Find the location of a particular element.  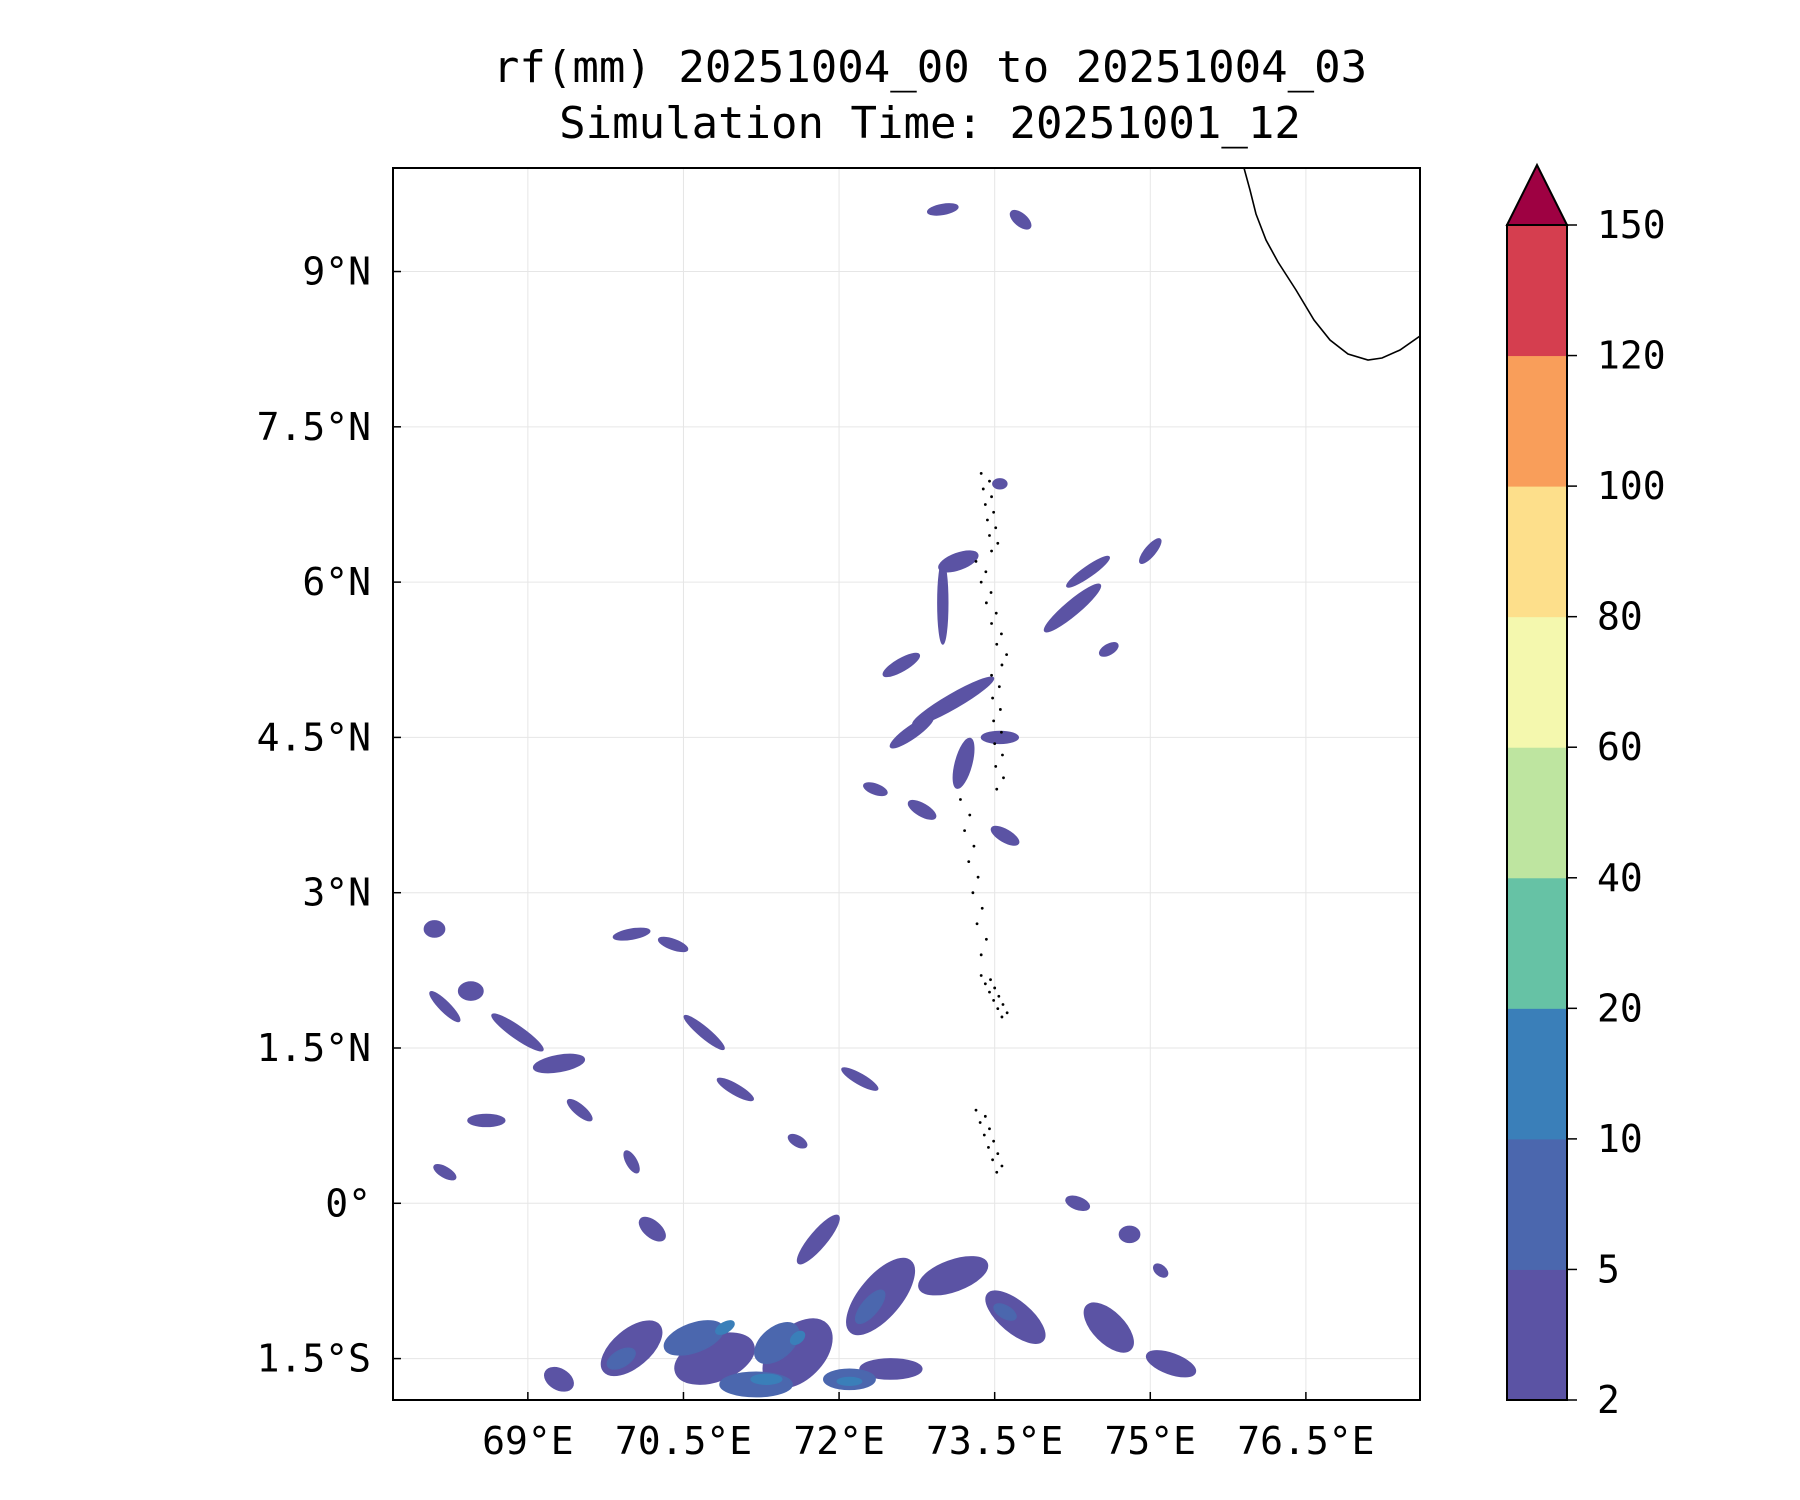

chart-title-line2: Simulation Time: 20251001_12 is located at coordinates (930, 123).